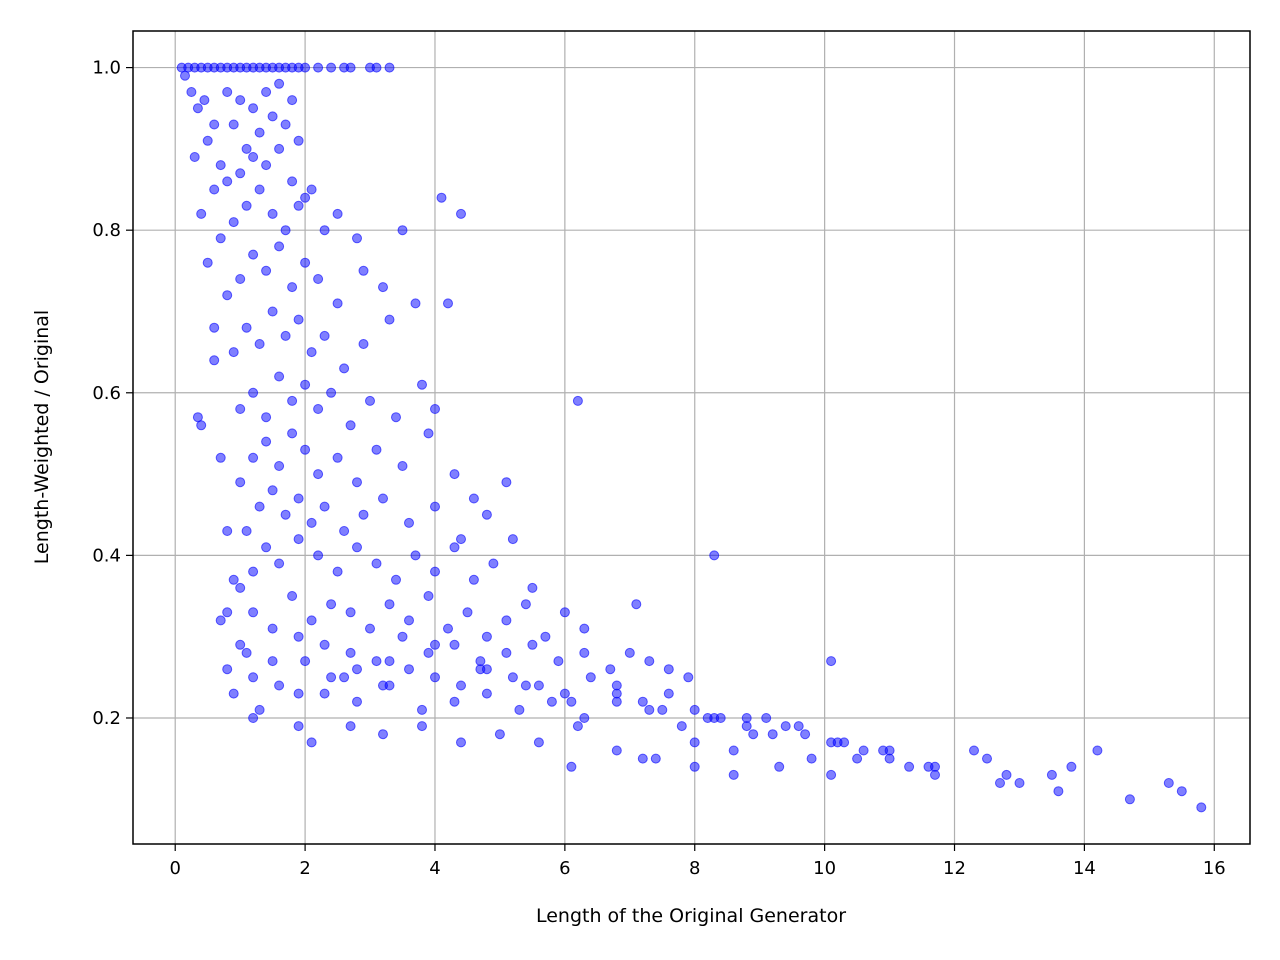  Describe the element at coordinates (1084, 868) in the screenshot. I see `x-tick-label: 14` at that location.